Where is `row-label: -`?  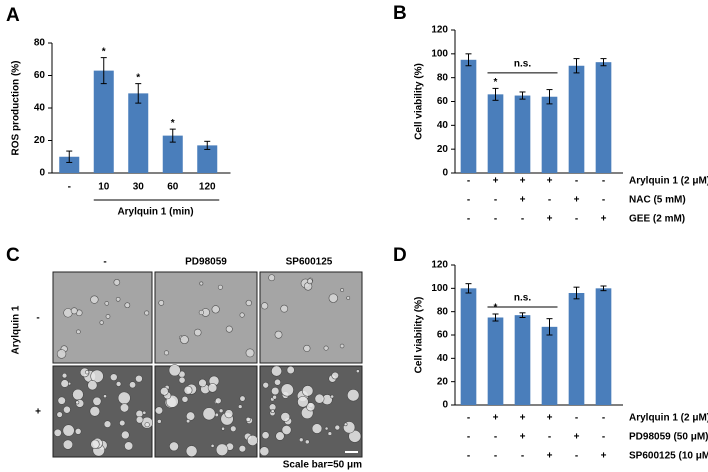 row-label: - is located at coordinates (37, 318).